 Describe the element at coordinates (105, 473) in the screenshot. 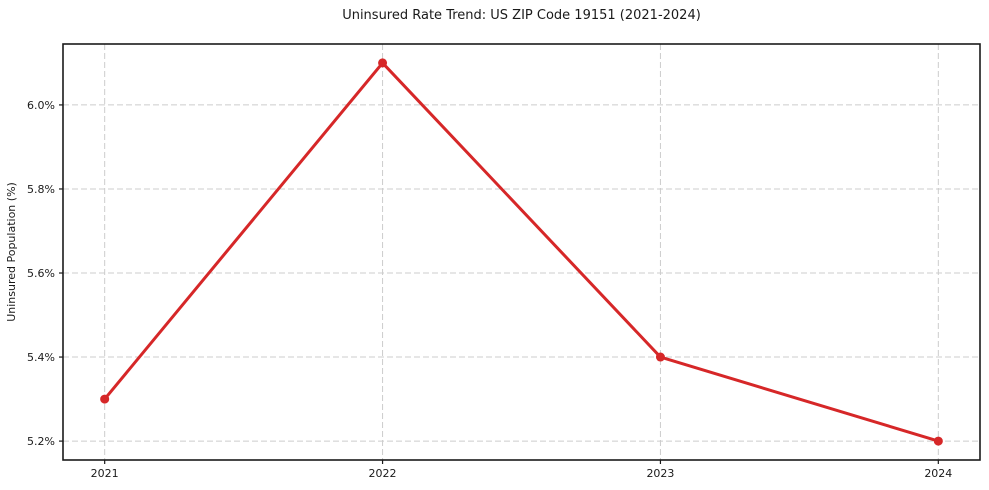

I see `x-tick-label: 2021` at that location.